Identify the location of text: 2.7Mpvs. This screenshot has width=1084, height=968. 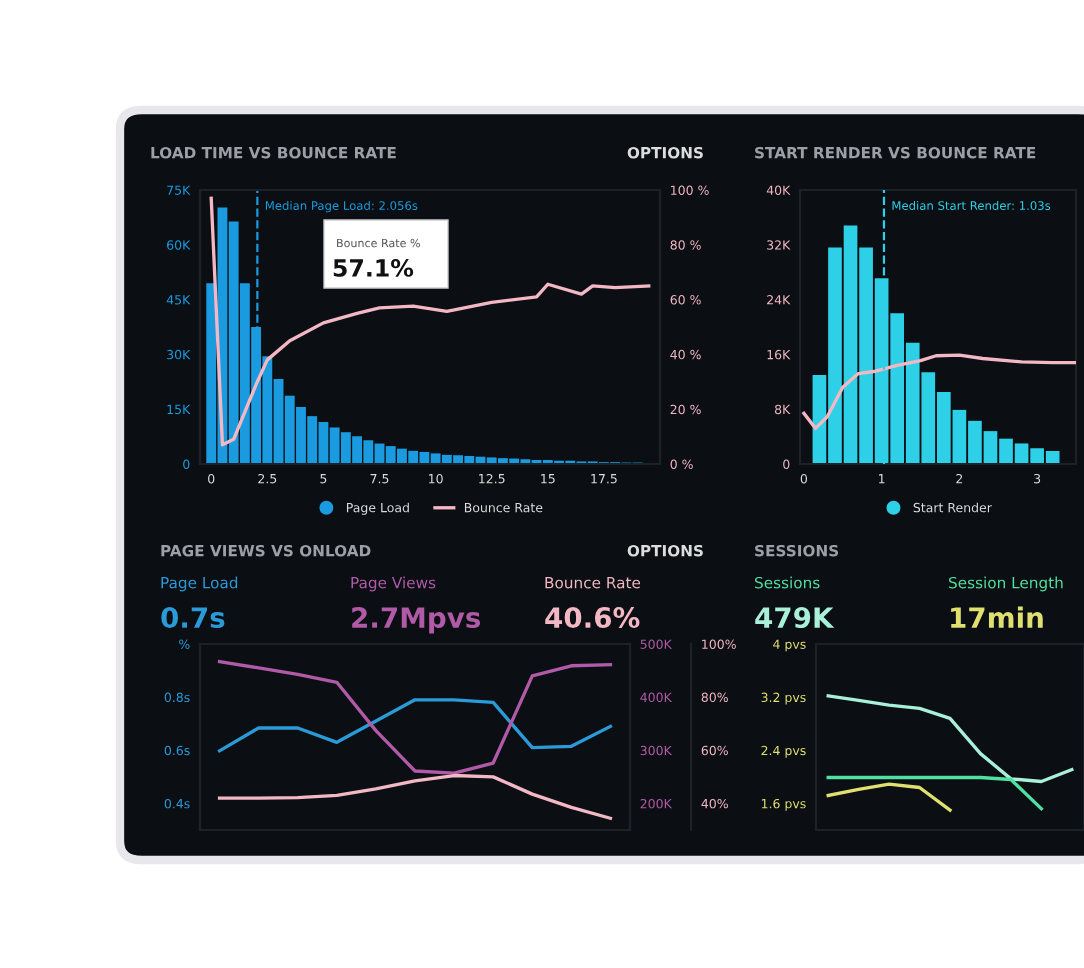
(416, 620).